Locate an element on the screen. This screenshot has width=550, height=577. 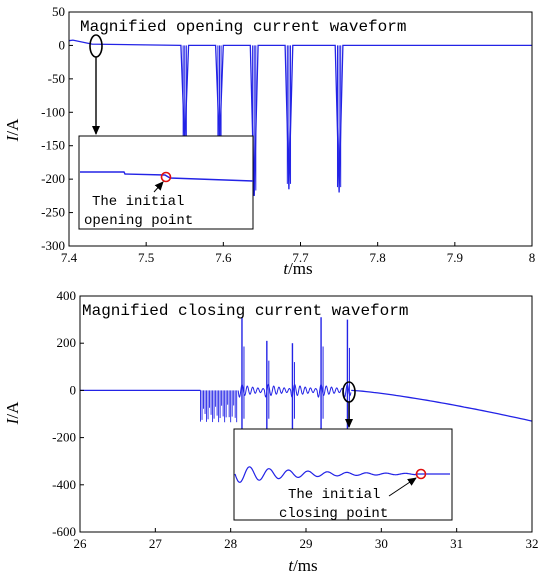
closing-y-axis-unit: /A is located at coordinates (12, 410).